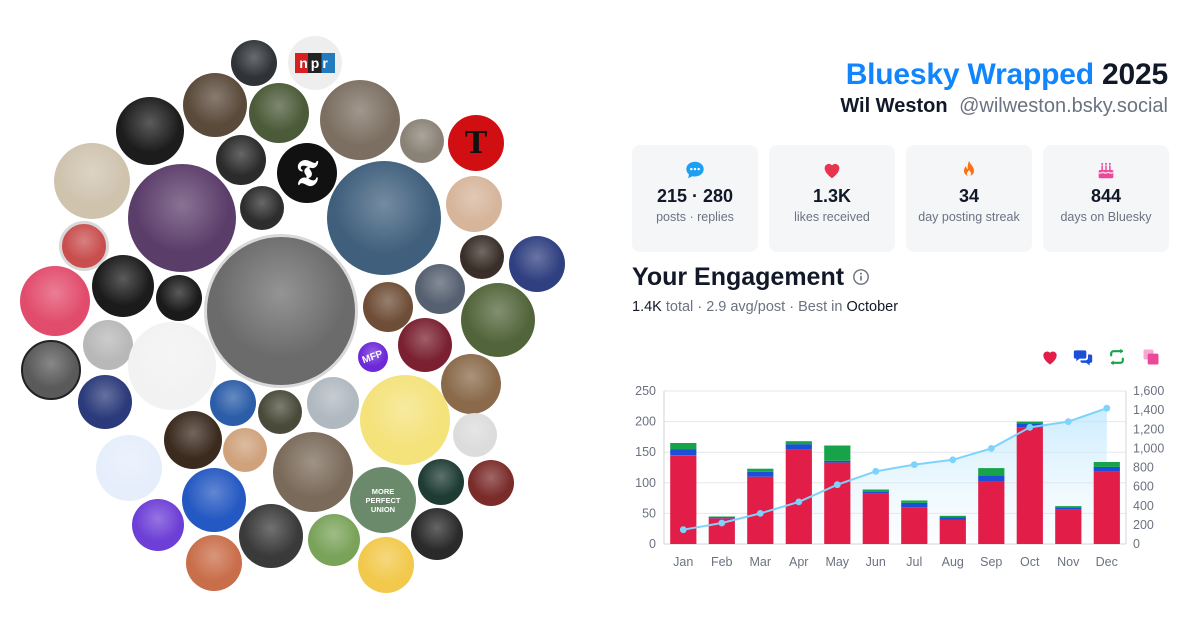 The width and height of the screenshot is (1200, 630). Describe the element at coordinates (55, 301) in the screenshot. I see `avatar-possum` at that location.